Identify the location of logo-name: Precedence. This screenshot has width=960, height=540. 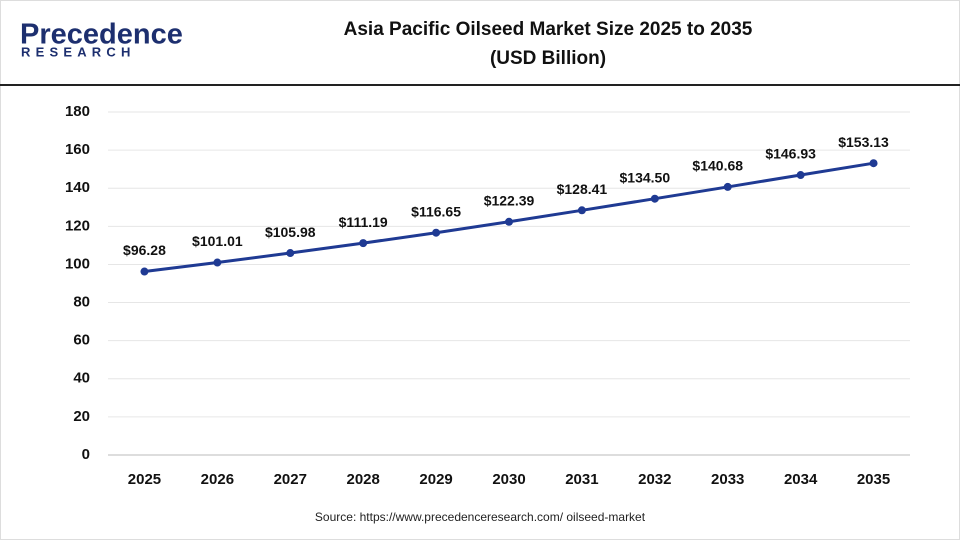
(101, 35).